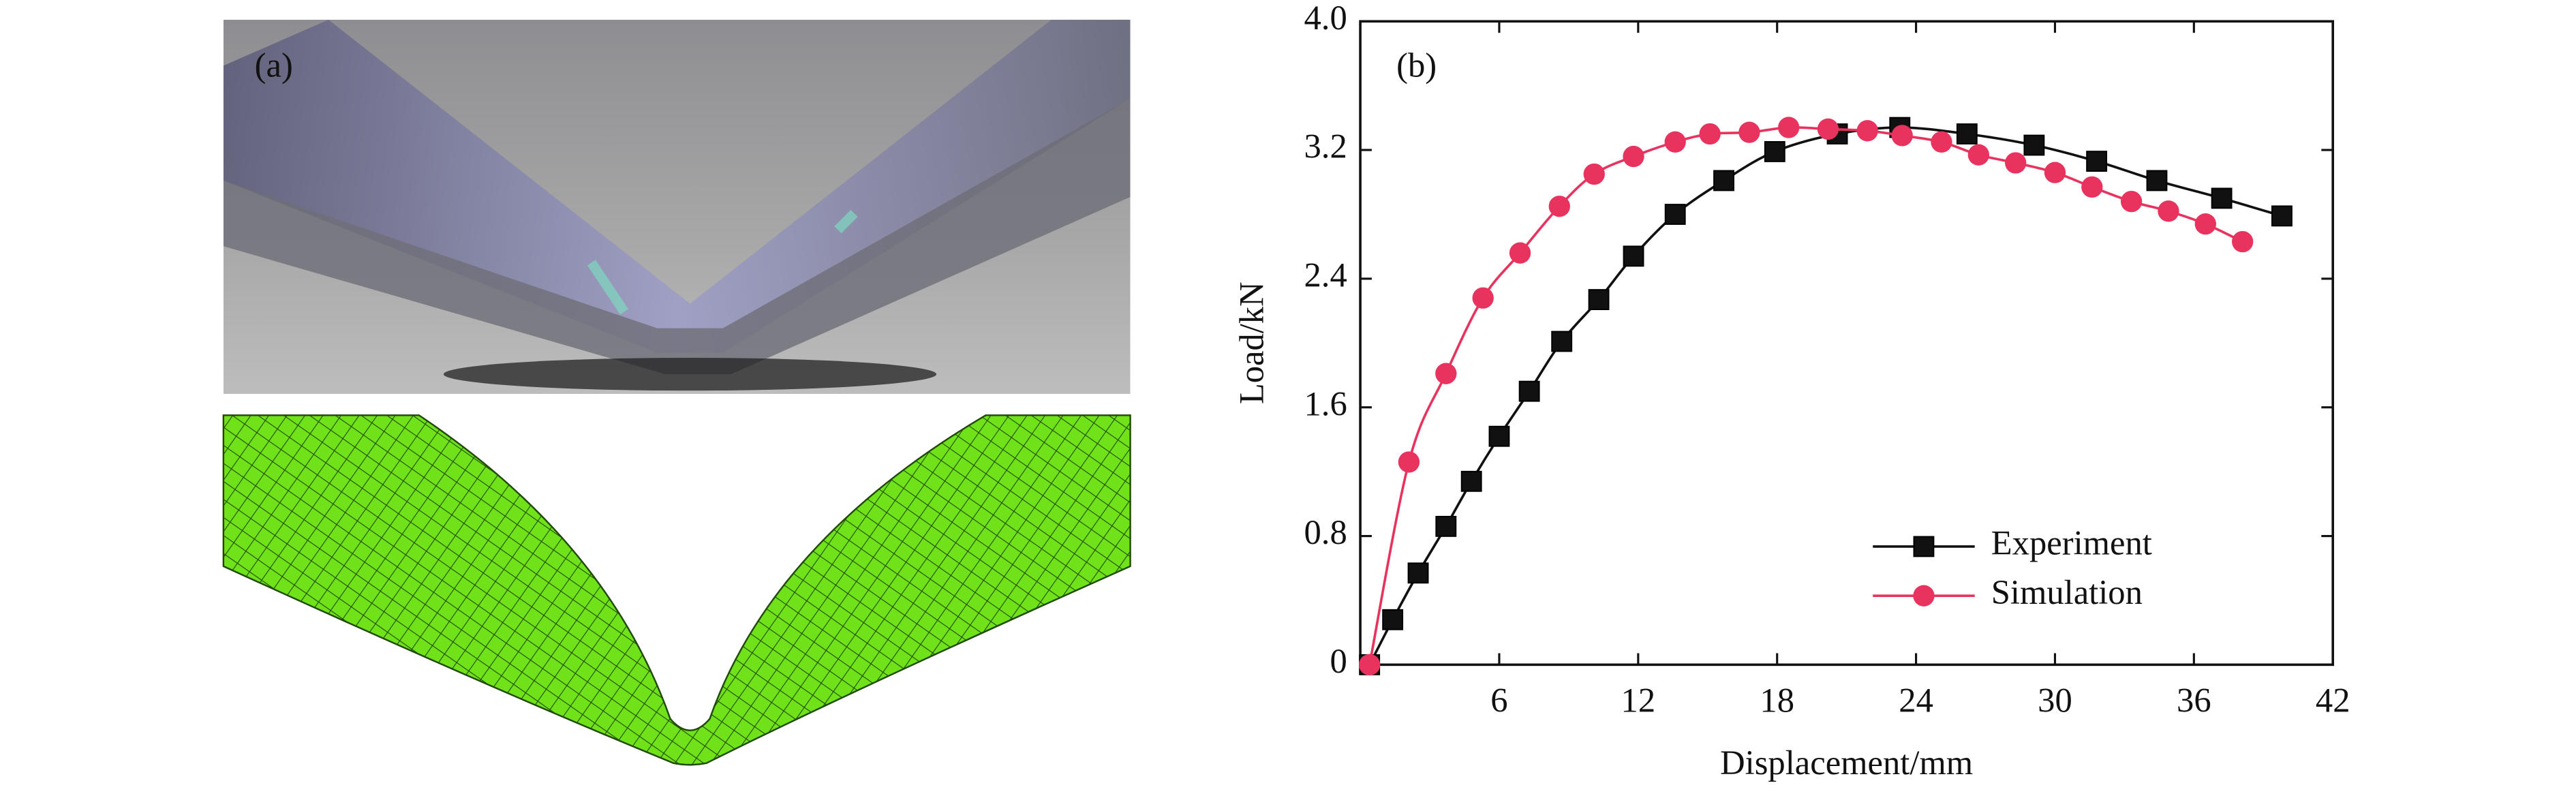 Image resolution: width=2576 pixels, height=796 pixels. Describe the element at coordinates (1417, 65) in the screenshot. I see `panel-label: (b)` at that location.